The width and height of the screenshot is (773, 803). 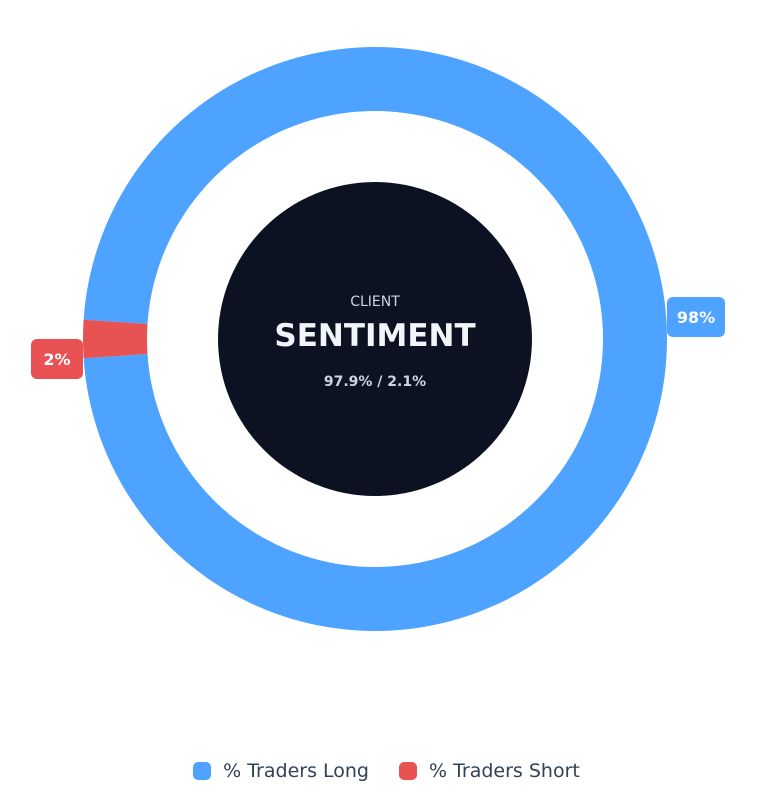 I want to click on slice-label-long: 98%, so click(x=696, y=317).